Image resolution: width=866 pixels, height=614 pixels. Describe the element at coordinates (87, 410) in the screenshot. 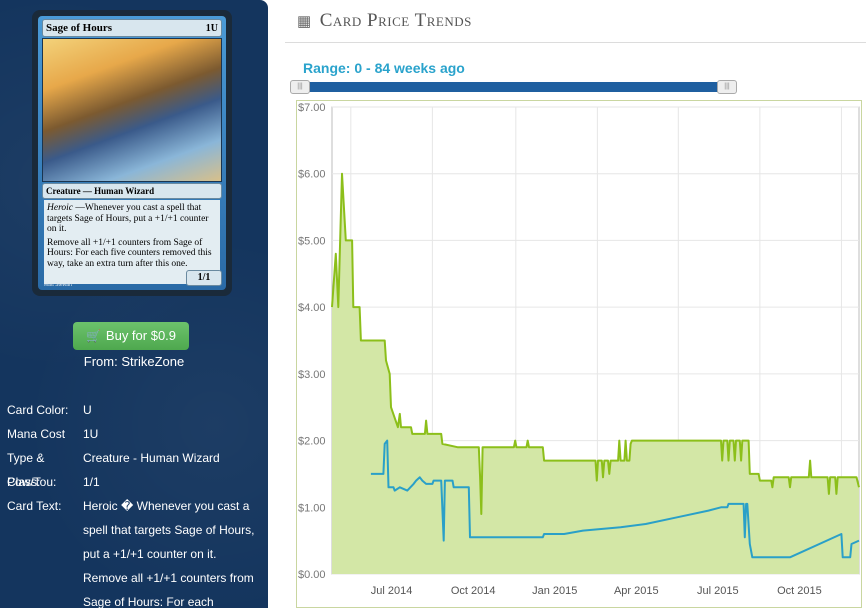

I see `info-value: U` at that location.